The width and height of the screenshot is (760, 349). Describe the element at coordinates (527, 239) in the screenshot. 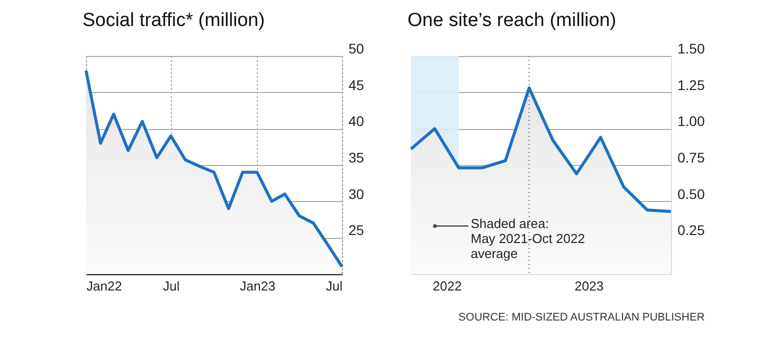

I see `band-label: Shaded area: May 2021-Oct 2022 average` at that location.